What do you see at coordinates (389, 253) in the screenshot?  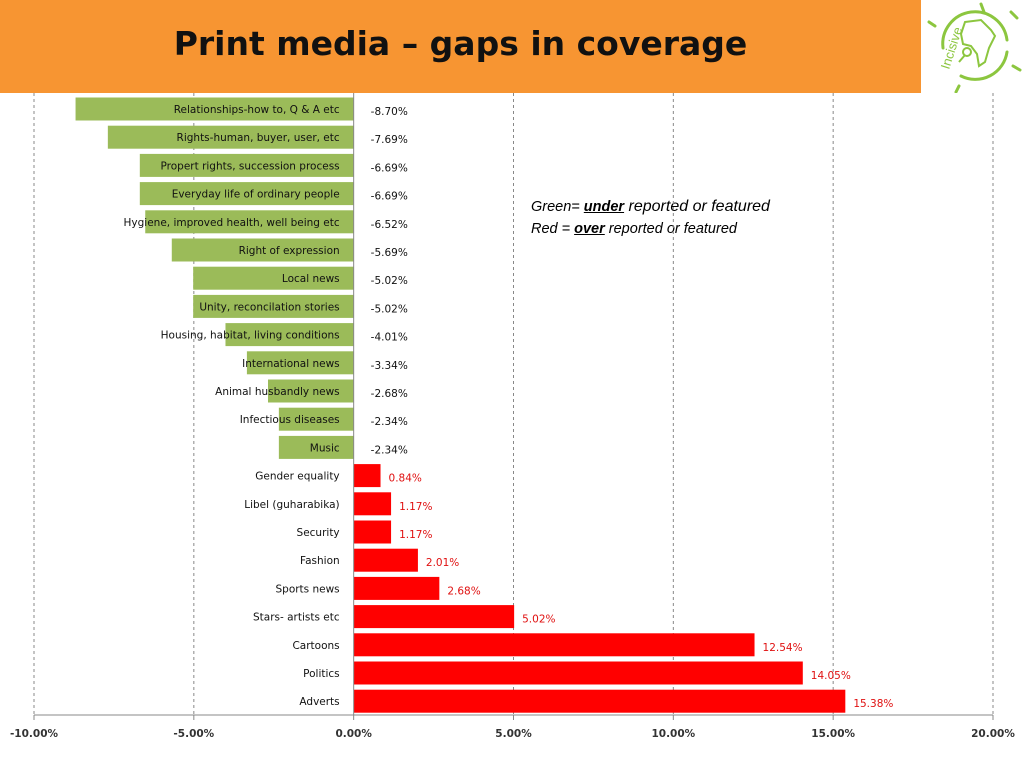 I see `data-label: -5.69%` at bounding box center [389, 253].